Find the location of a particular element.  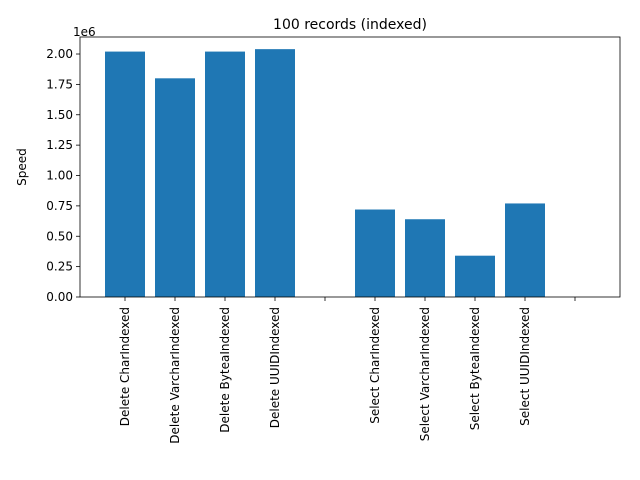

y-tick-label: 0.25 is located at coordinates (59, 267).